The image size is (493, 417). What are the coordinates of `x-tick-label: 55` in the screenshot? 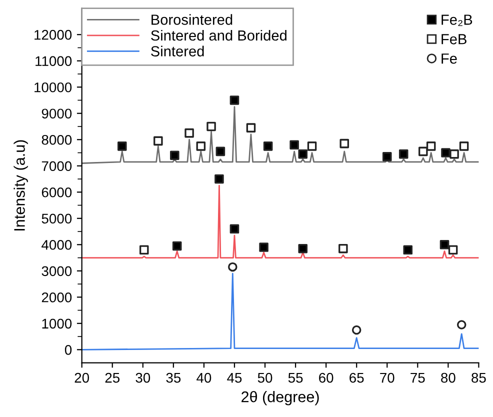 It's located at (295, 378).